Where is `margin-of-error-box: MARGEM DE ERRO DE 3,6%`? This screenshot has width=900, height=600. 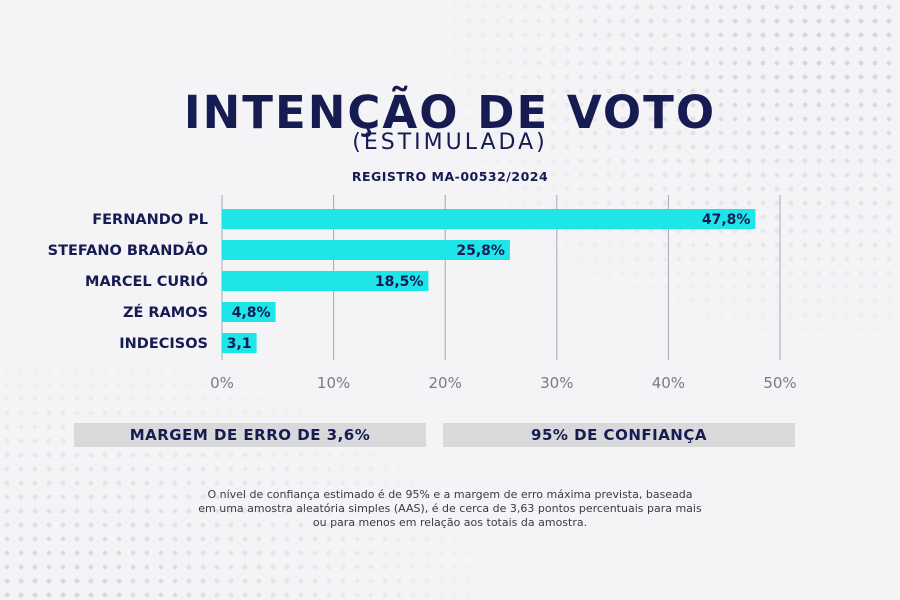 margin-of-error-box: MARGEM DE ERRO DE 3,6% is located at coordinates (250, 435).